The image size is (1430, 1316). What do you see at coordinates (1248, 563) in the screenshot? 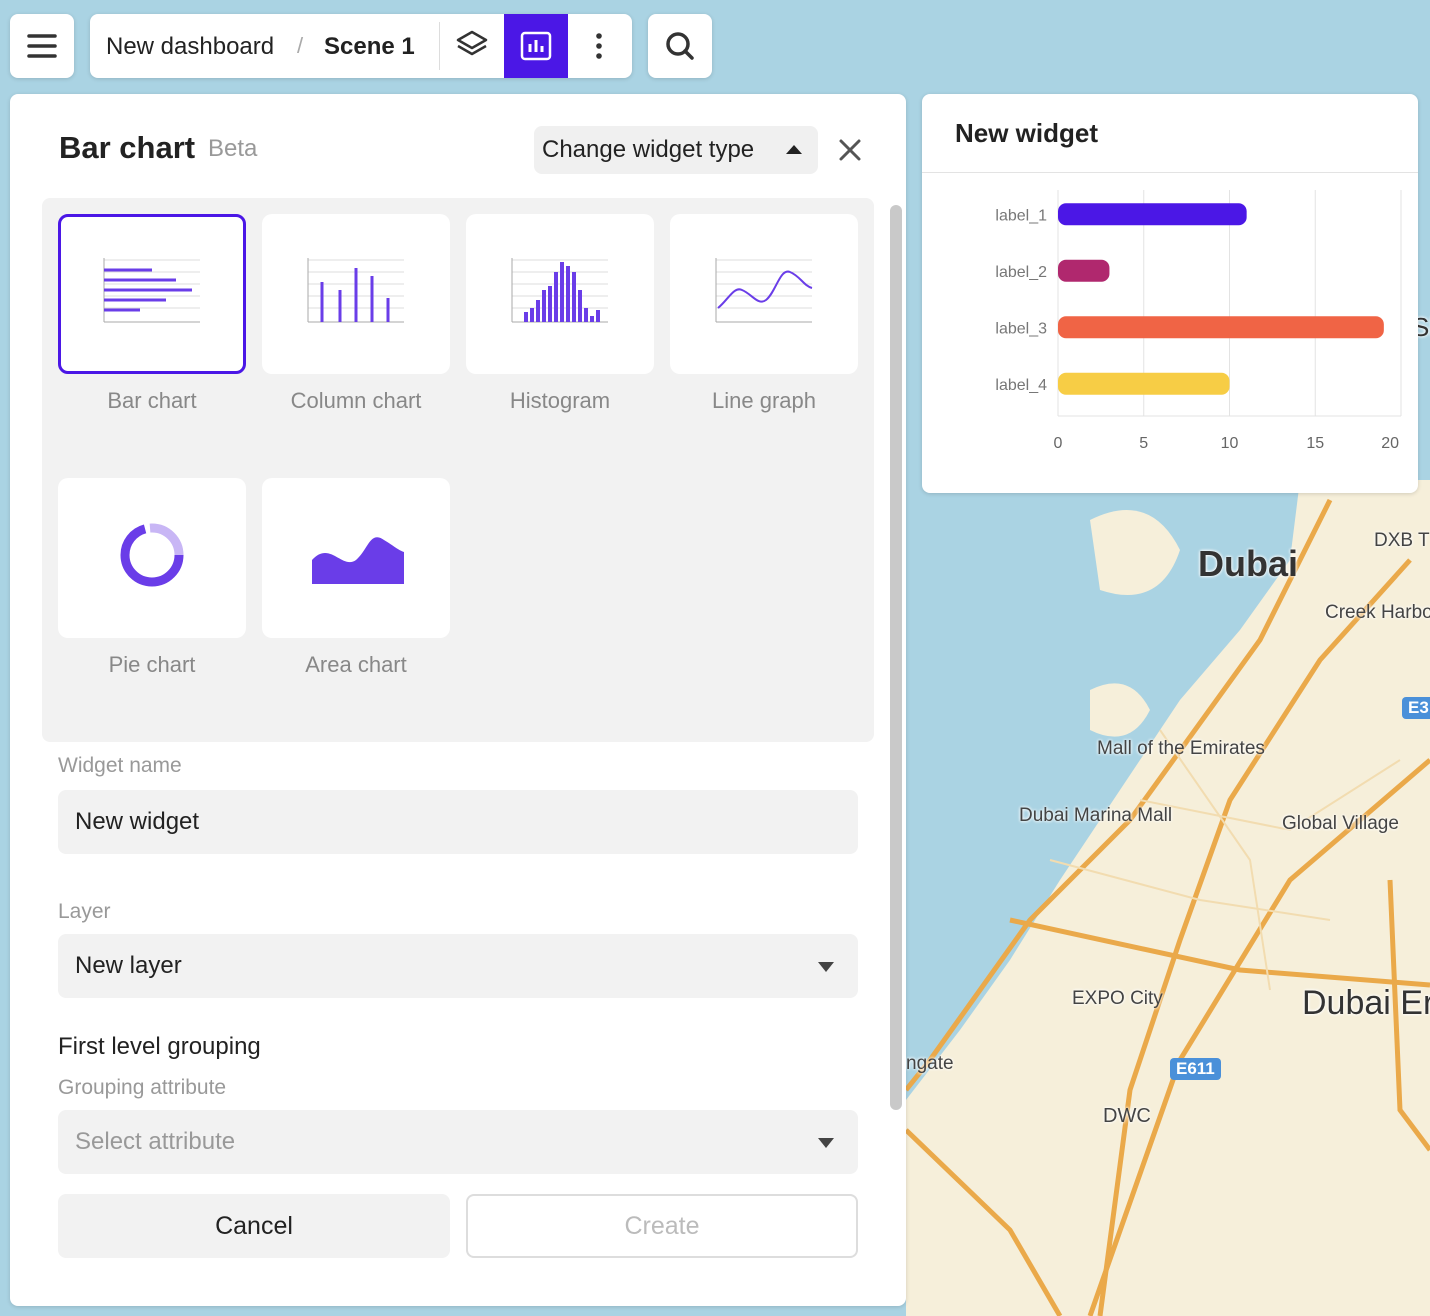
I see `map-label: Dubai` at bounding box center [1248, 563].